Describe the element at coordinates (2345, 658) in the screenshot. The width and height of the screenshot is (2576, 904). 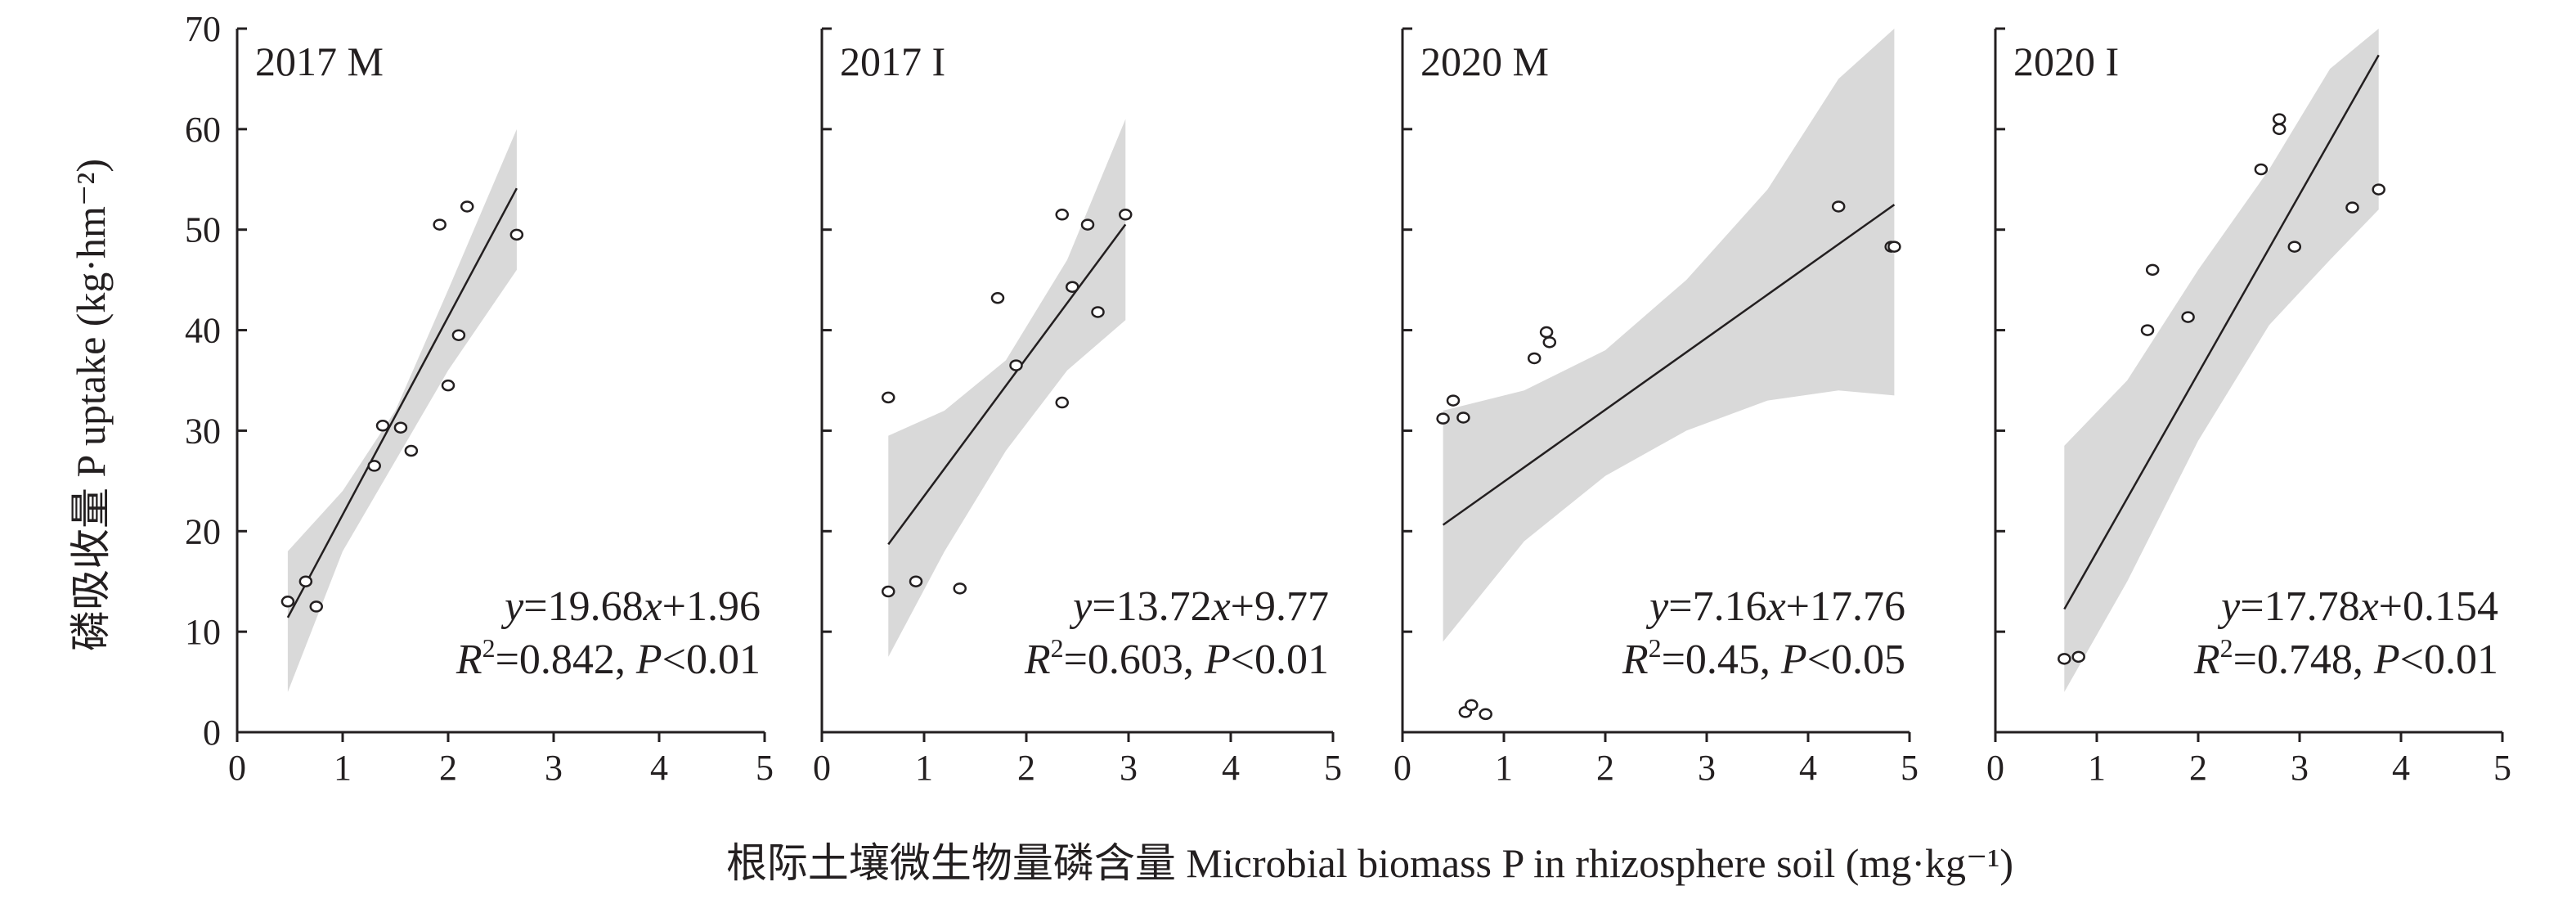
I see `fit-statistics: R2=0.748, P<0.01` at that location.